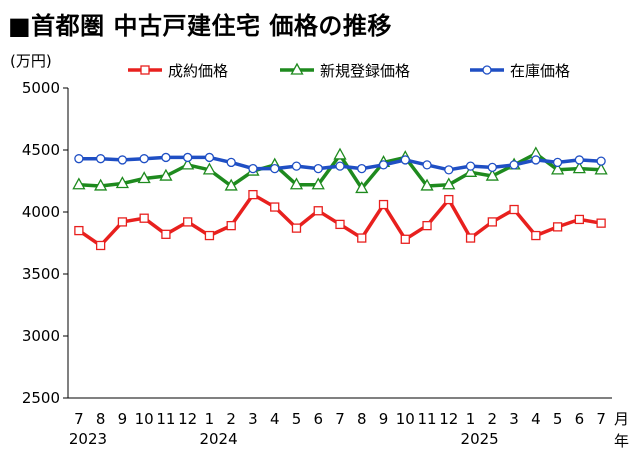 The height and width of the screenshot is (454, 639). I want to click on legend-entry: 在庫価格, so click(520, 71).